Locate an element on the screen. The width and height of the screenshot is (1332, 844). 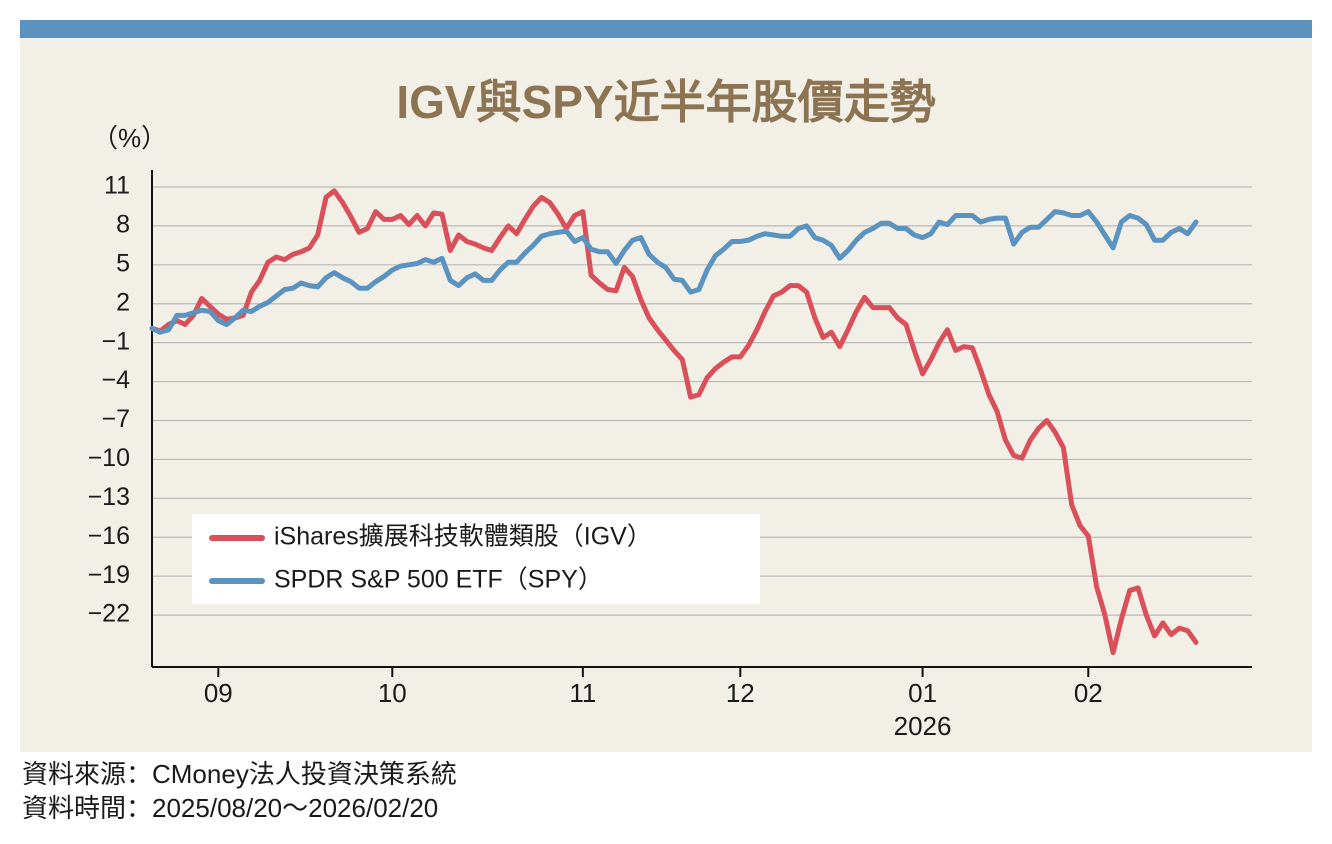
legend-box is located at coordinates (476, 559).